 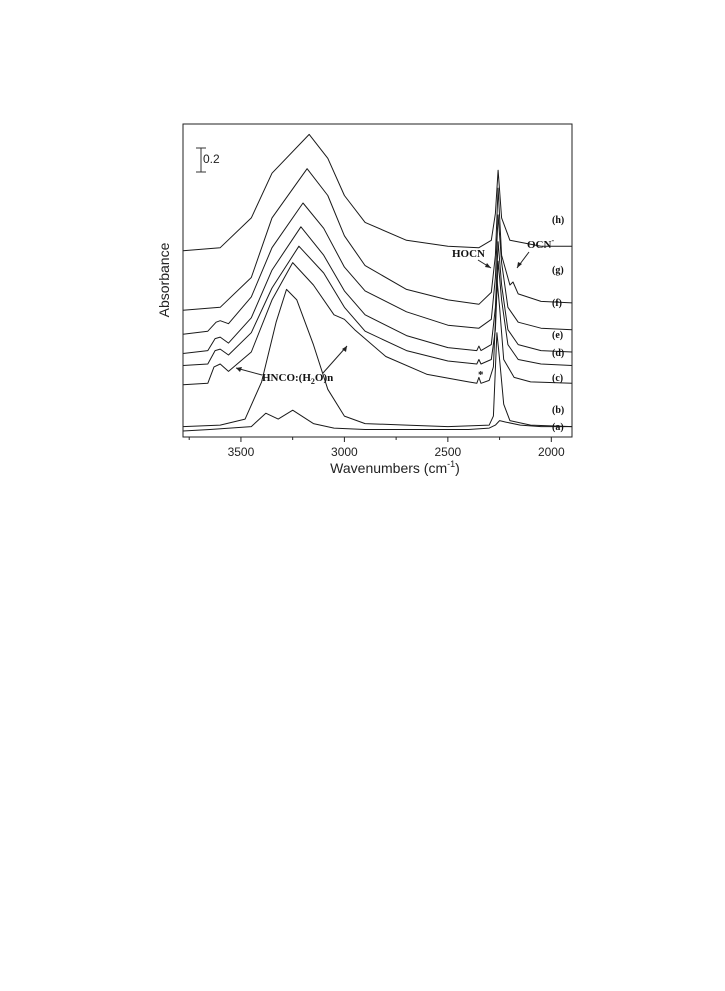 I want to click on x-tick-label: 3000, so click(x=344, y=452).